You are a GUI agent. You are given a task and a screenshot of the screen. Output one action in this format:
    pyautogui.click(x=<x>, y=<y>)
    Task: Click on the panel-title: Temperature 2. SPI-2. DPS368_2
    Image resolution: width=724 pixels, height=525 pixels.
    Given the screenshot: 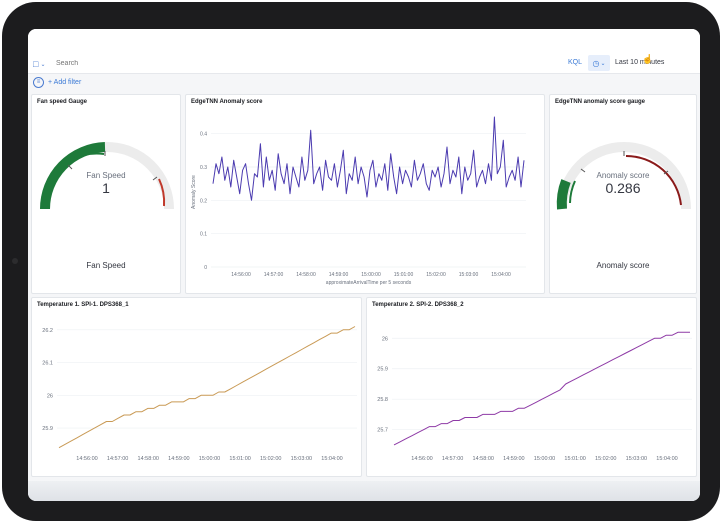 What is the action you would take?
    pyautogui.click(x=418, y=305)
    